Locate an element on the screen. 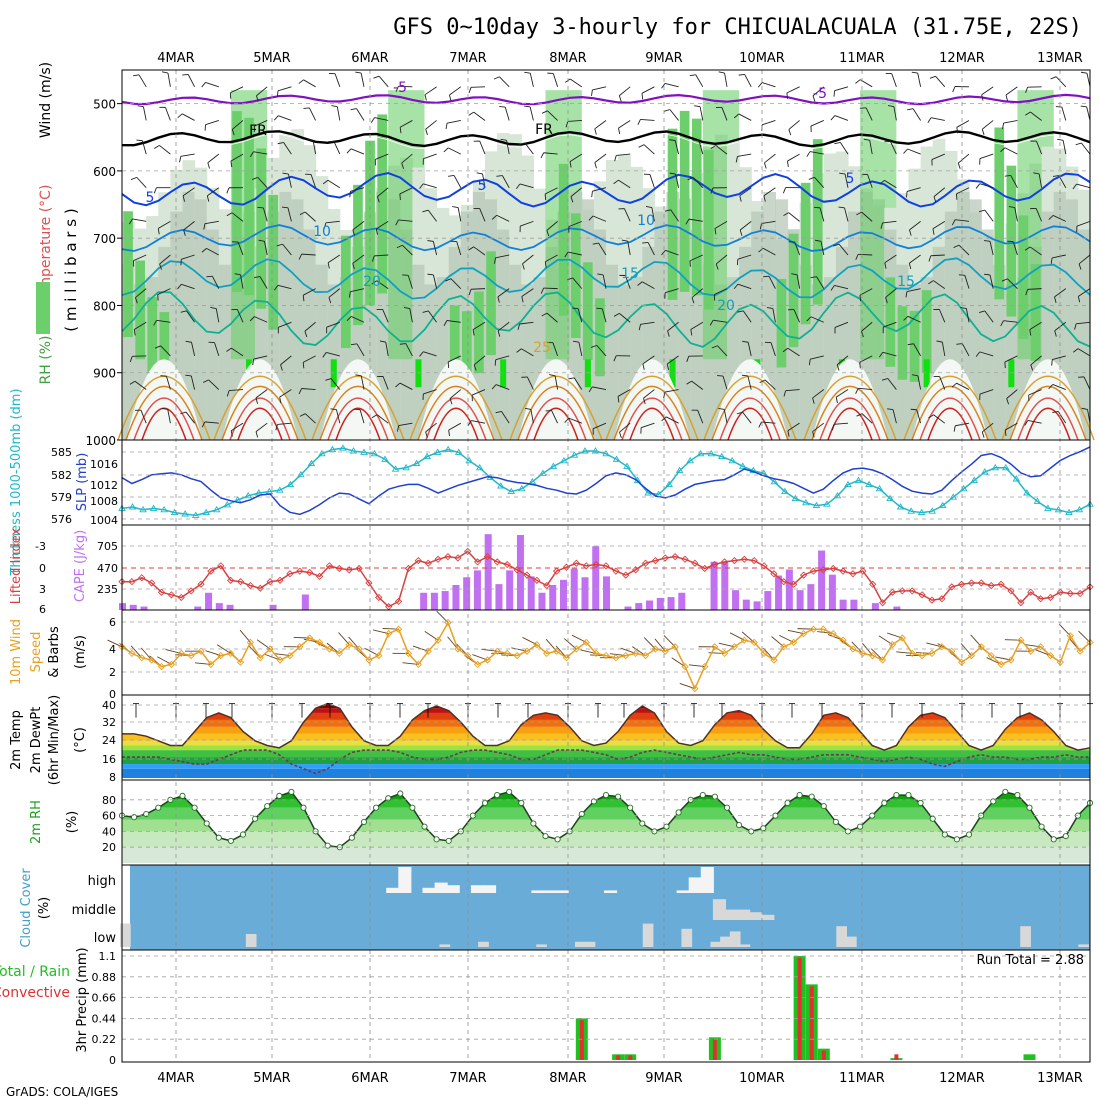 This screenshot has height=1100, width=1100. rh-mid-cell is located at coordinates (310, 334).